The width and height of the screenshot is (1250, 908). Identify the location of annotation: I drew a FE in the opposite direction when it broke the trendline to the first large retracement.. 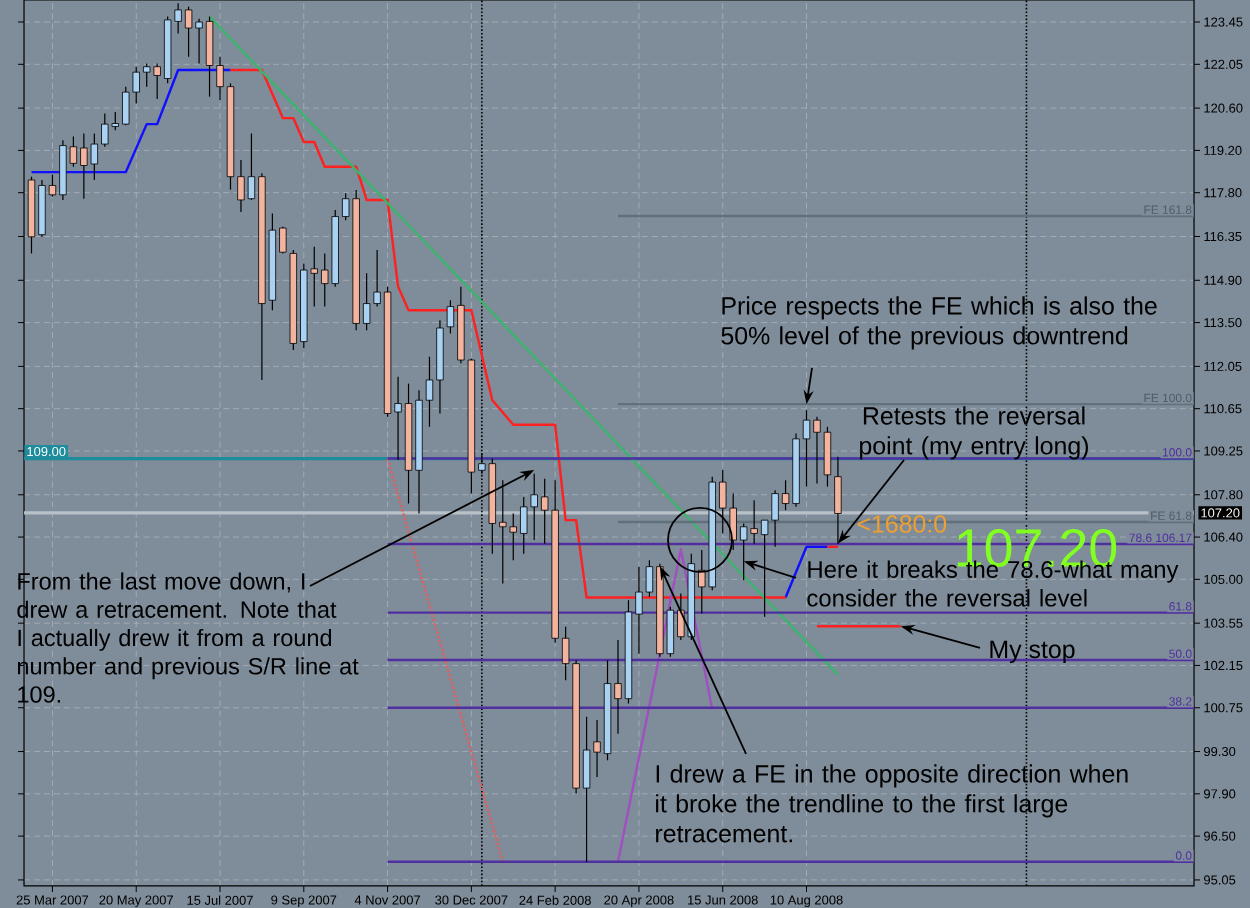
(892, 803).